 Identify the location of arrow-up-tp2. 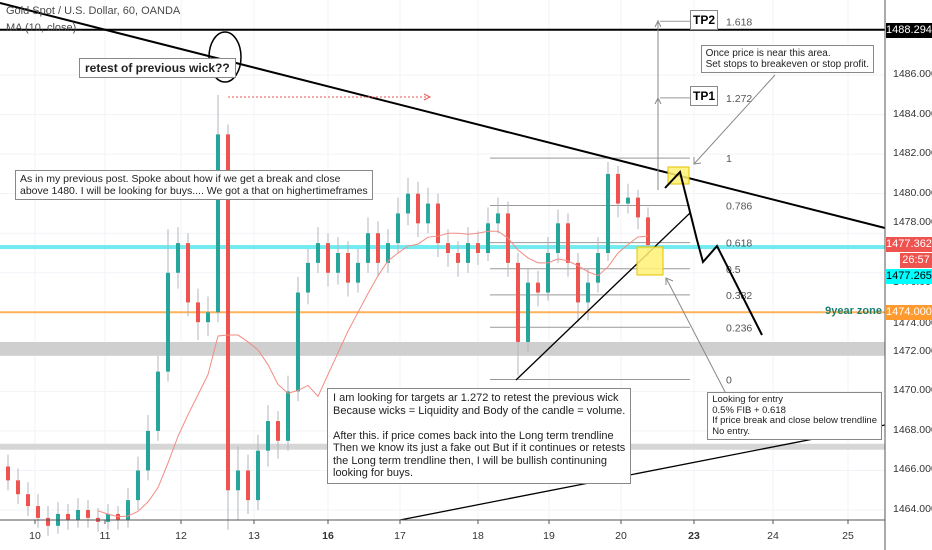
(658, 23).